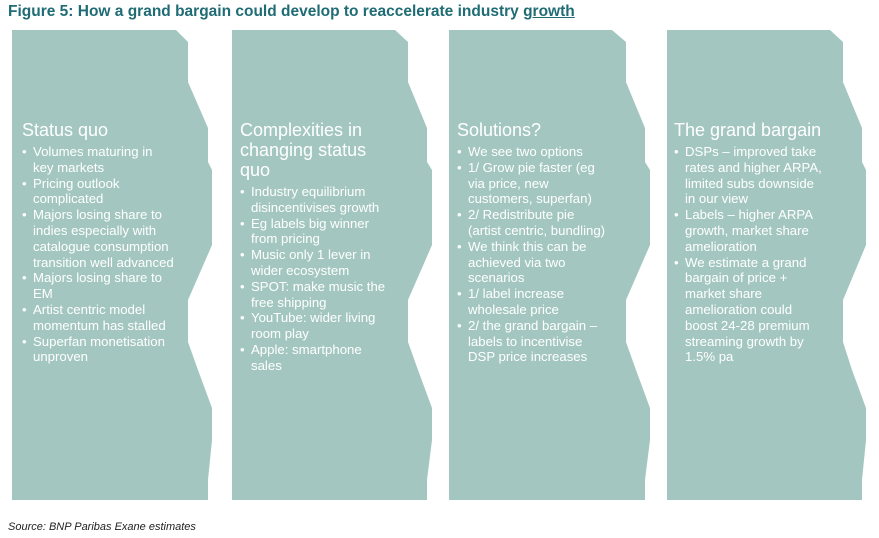 The height and width of the screenshot is (538, 879). What do you see at coordinates (753, 167) in the screenshot?
I see `bullet-line: rates and higher ARPA,` at bounding box center [753, 167].